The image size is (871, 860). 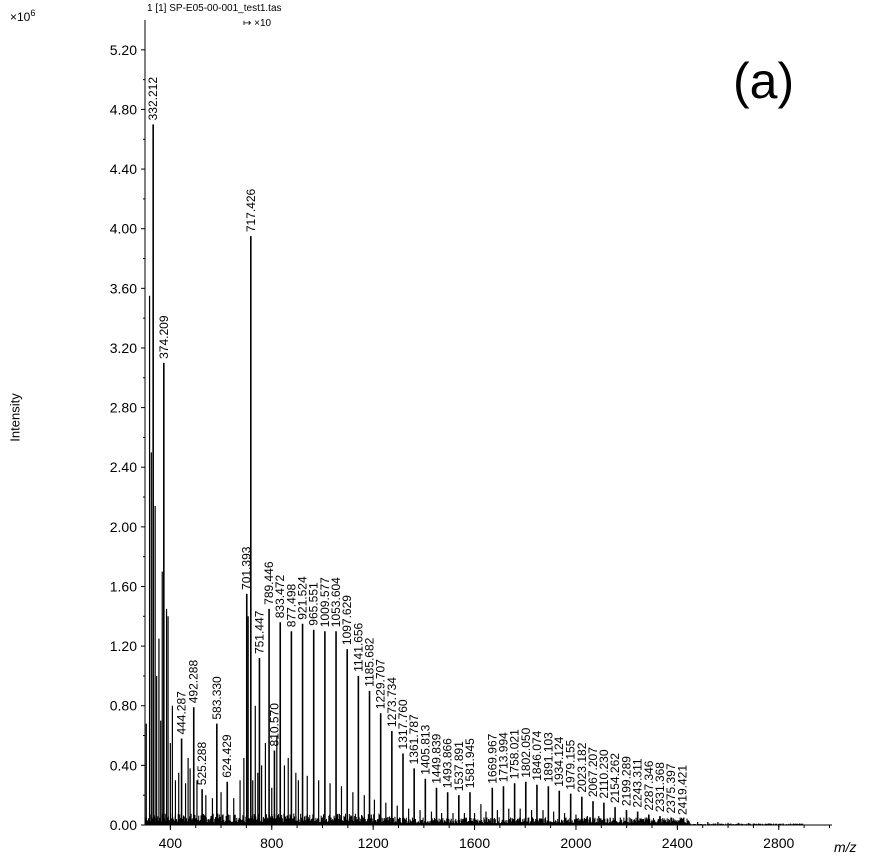 What do you see at coordinates (615, 778) in the screenshot?
I see `peak-label: 2154.262` at bounding box center [615, 778].